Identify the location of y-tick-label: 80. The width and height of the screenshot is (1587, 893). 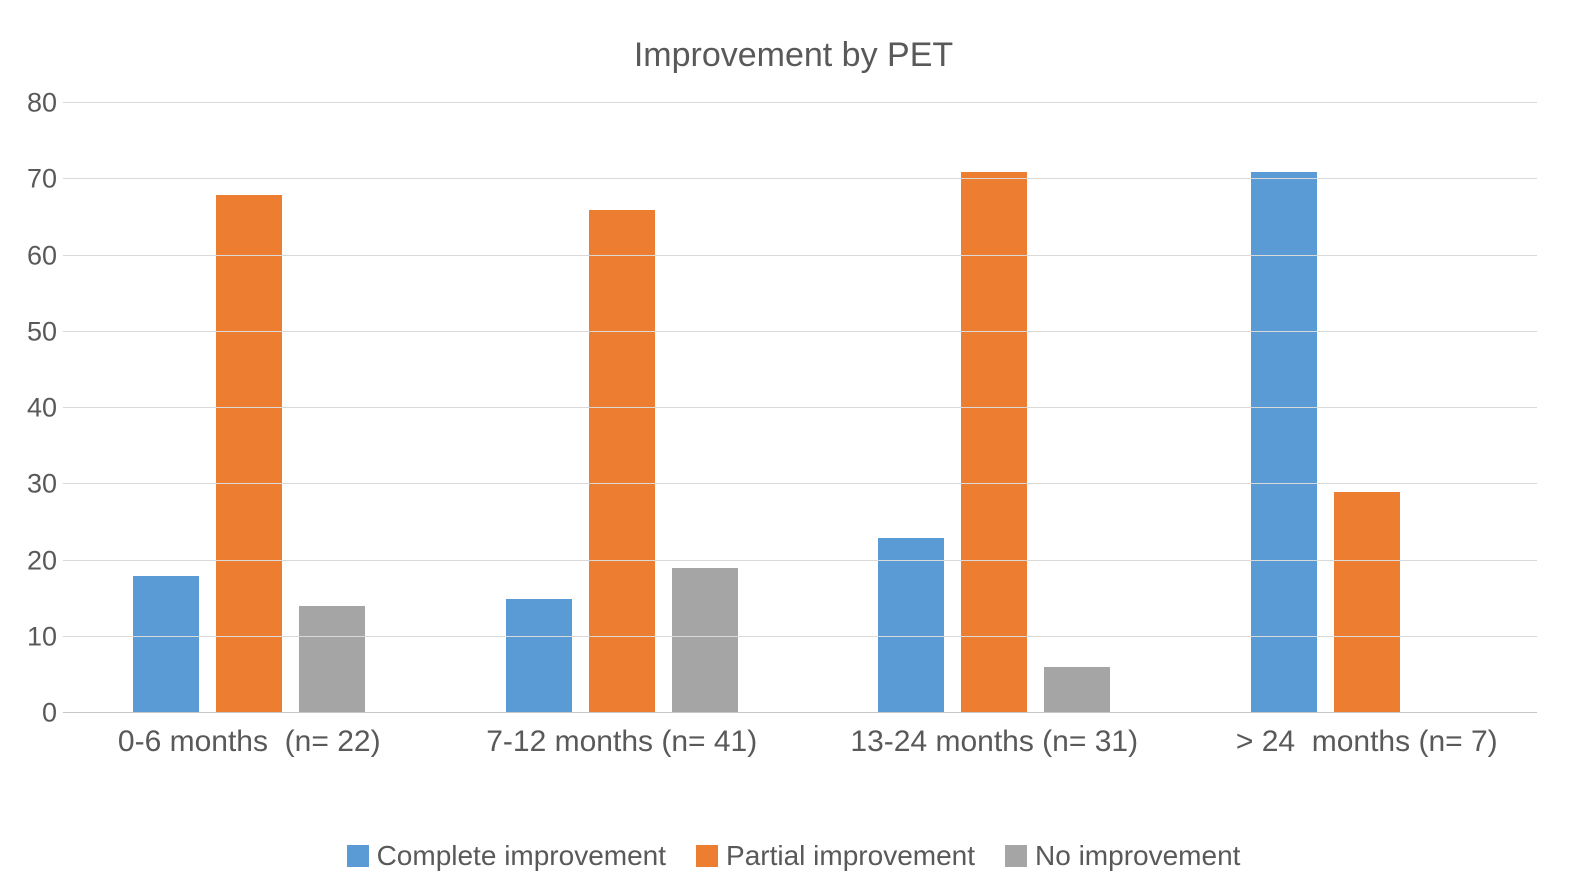
(41, 102).